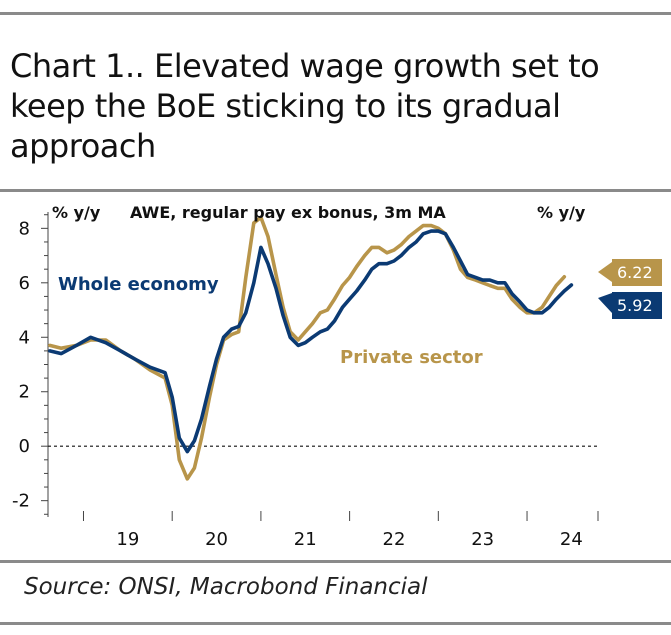  What do you see at coordinates (605, 303) in the screenshot?
I see `whole-economy-end-pointer` at bounding box center [605, 303].